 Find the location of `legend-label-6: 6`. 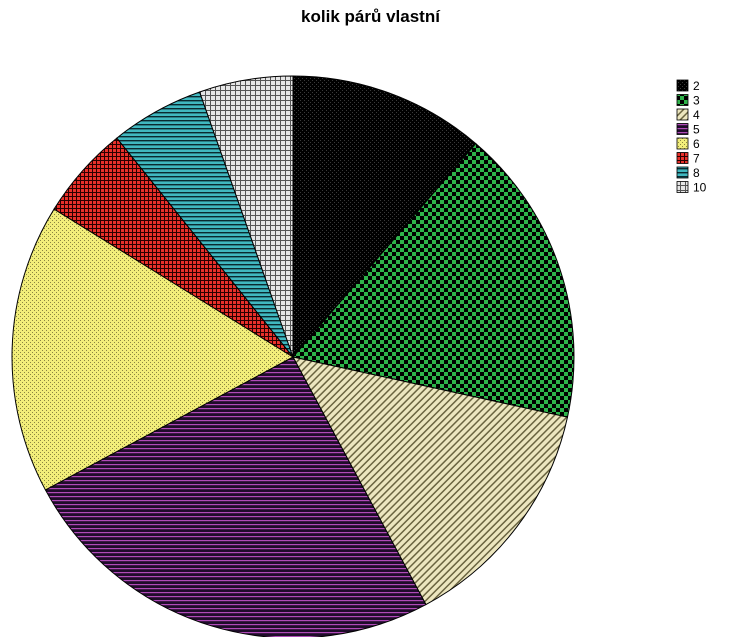

legend-label-6: 6 is located at coordinates (696, 144).